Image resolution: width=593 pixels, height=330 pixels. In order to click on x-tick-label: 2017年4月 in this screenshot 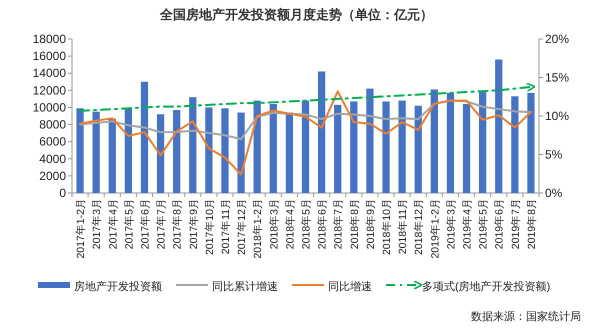, I will do `click(113, 224)`.